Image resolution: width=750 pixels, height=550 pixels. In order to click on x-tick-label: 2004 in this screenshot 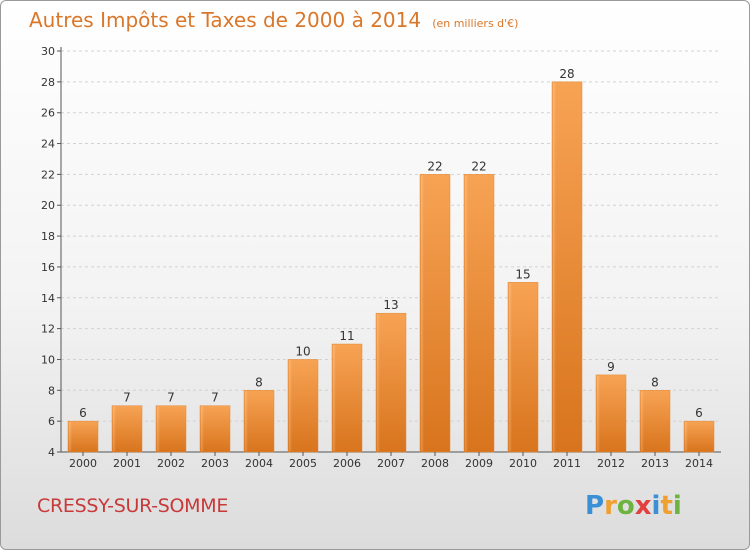, I will do `click(259, 463)`.